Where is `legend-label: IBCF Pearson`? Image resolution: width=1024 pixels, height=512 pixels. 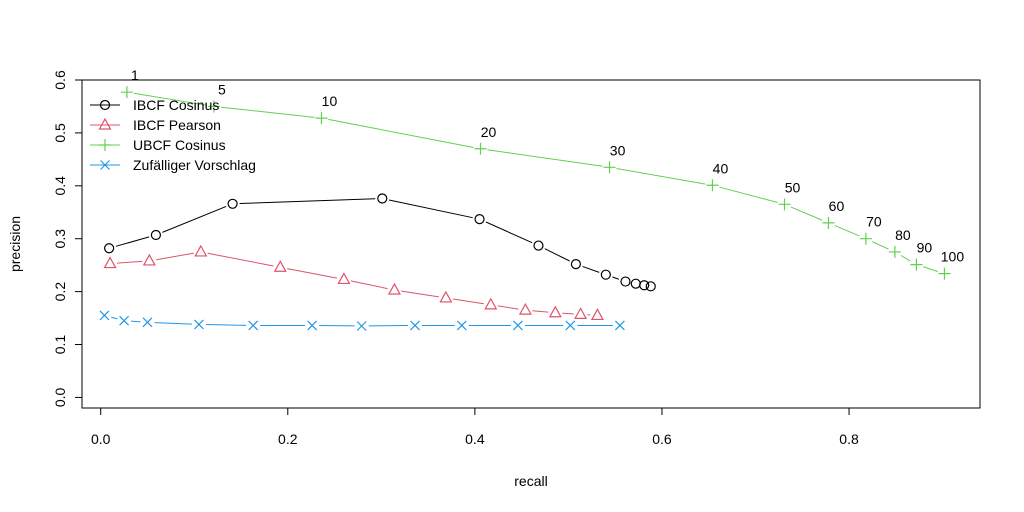 legend-label: IBCF Pearson is located at coordinates (177, 125).